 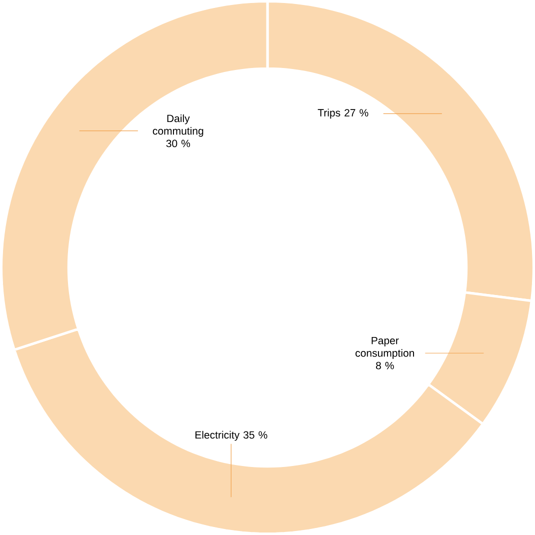 What do you see at coordinates (217, 435) in the screenshot?
I see `slice-label: Electricity` at bounding box center [217, 435].